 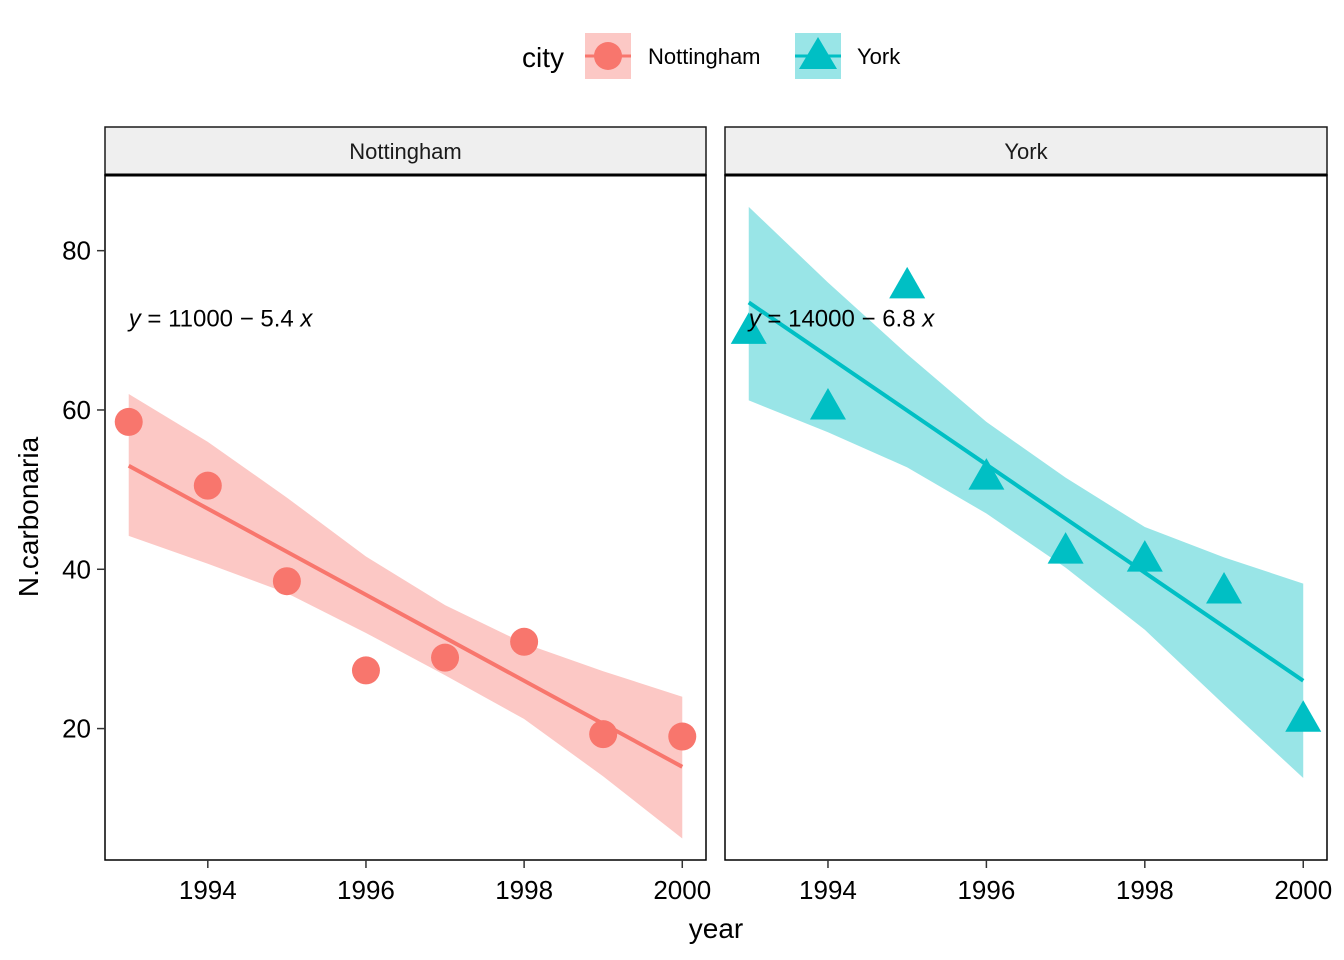 What do you see at coordinates (608, 56) in the screenshot?
I see `legend-key-circle` at bounding box center [608, 56].